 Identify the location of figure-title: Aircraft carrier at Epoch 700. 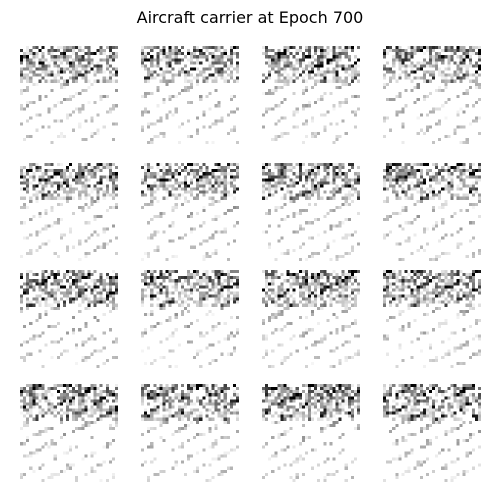
(250, 17).